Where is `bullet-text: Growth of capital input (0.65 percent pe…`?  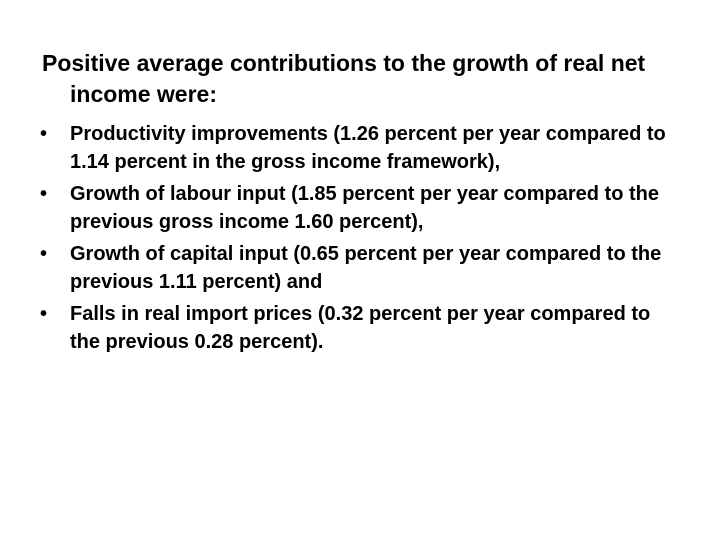 bullet-text: Growth of capital input (0.65 percent pe… is located at coordinates (366, 268).